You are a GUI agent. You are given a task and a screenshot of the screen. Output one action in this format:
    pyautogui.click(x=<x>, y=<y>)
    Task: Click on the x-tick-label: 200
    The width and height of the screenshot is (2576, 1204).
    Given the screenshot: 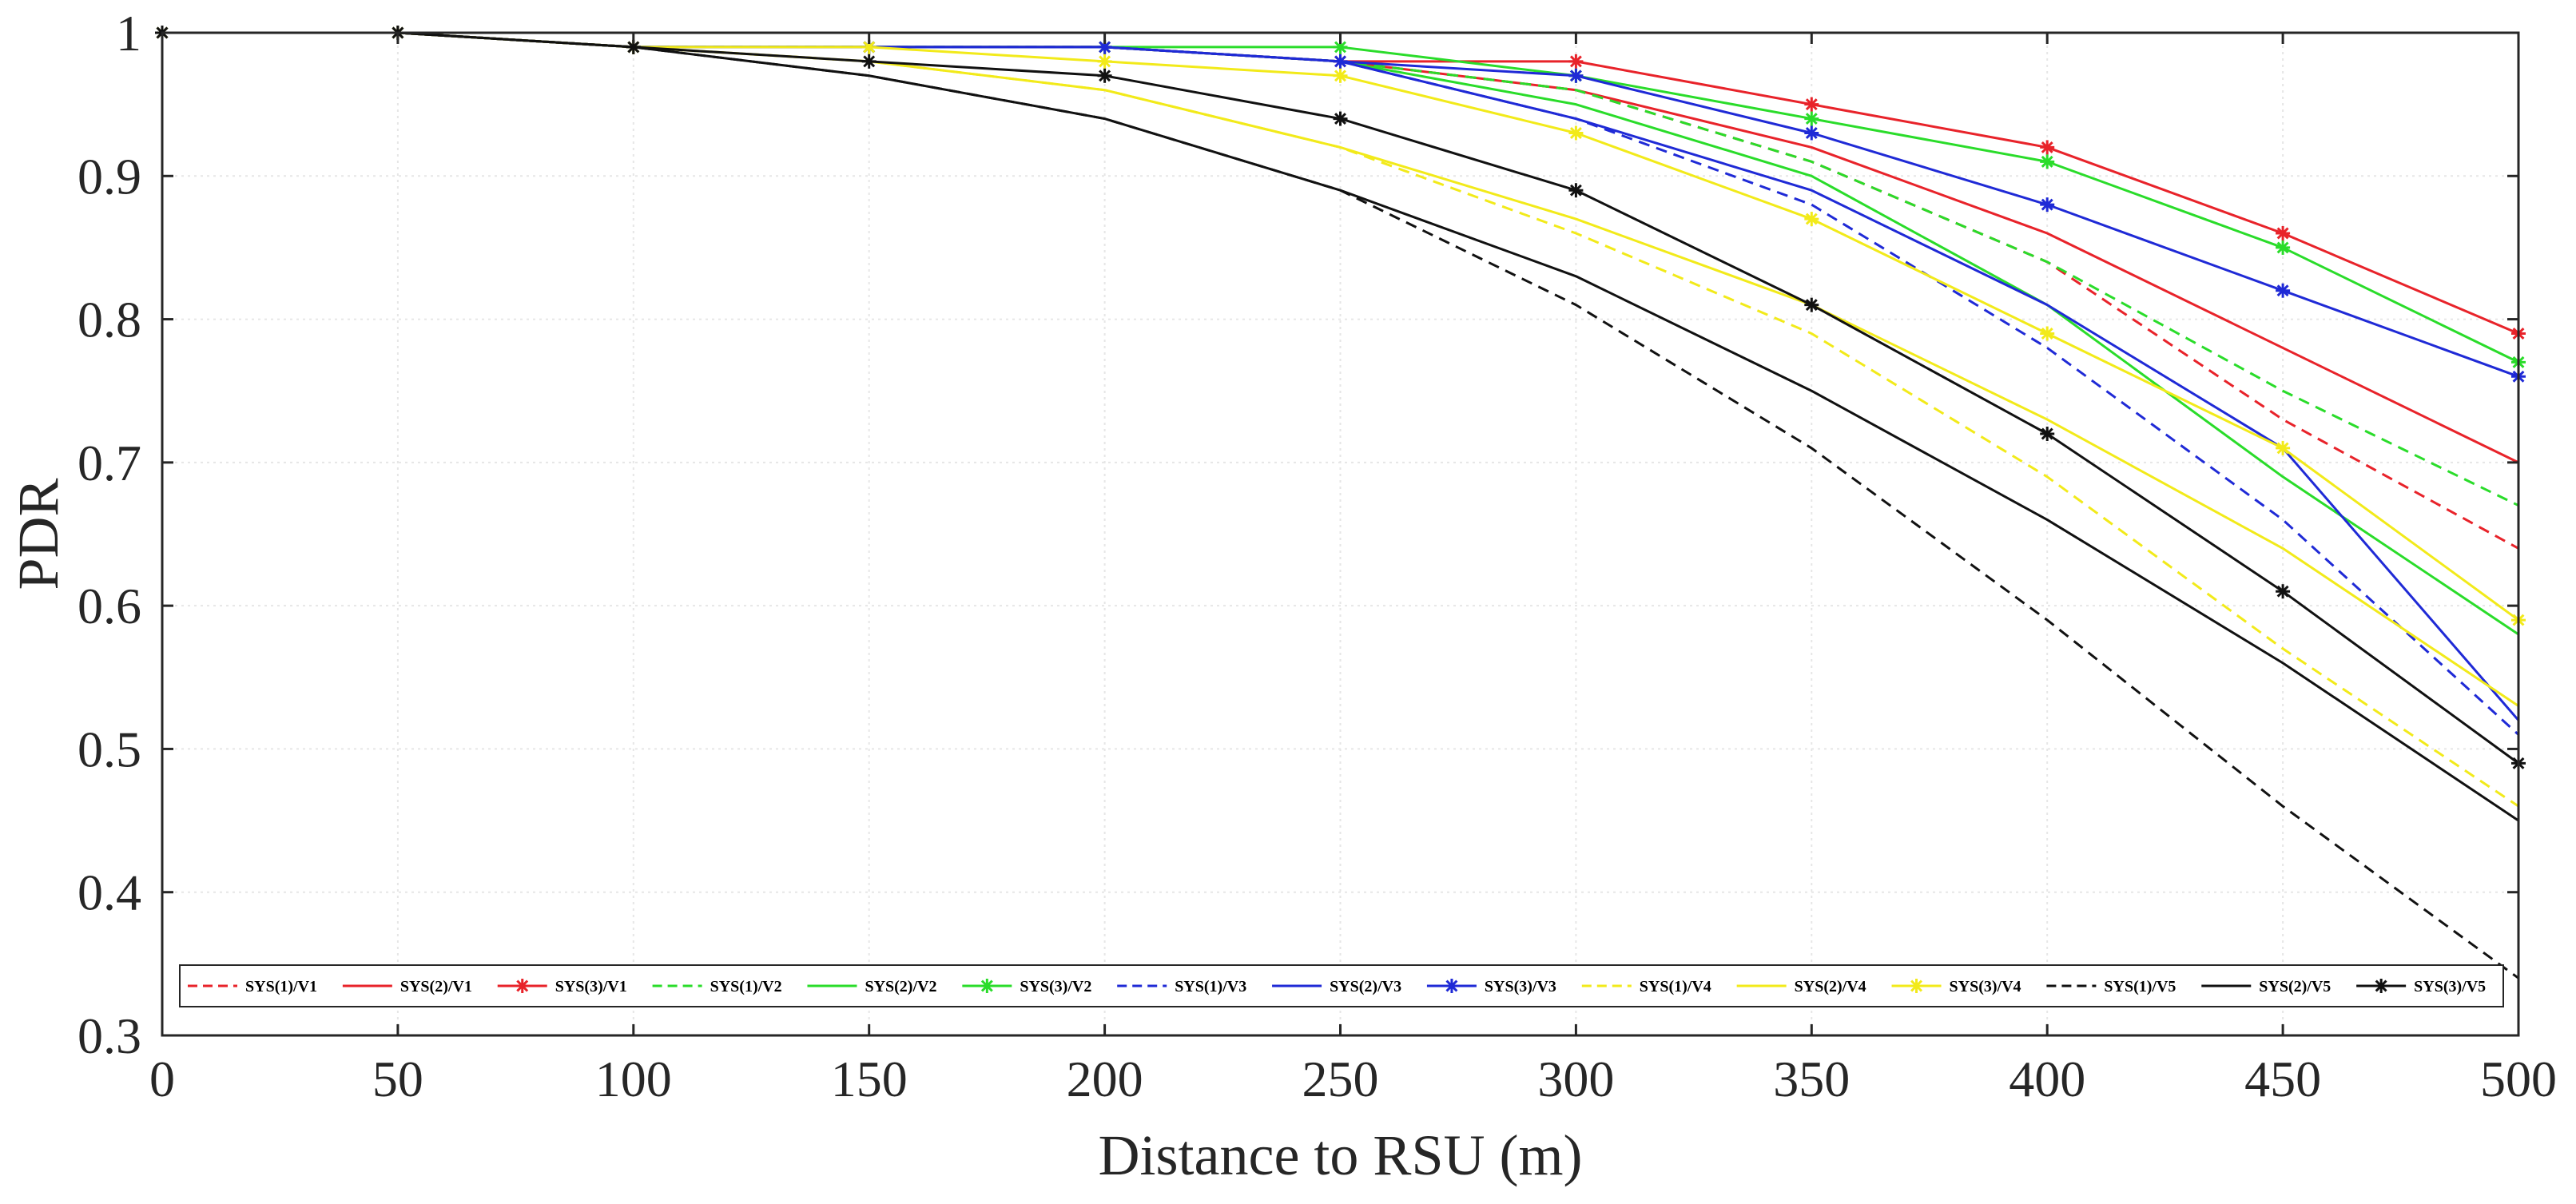 What is the action you would take?
    pyautogui.click(x=1105, y=1079)
    